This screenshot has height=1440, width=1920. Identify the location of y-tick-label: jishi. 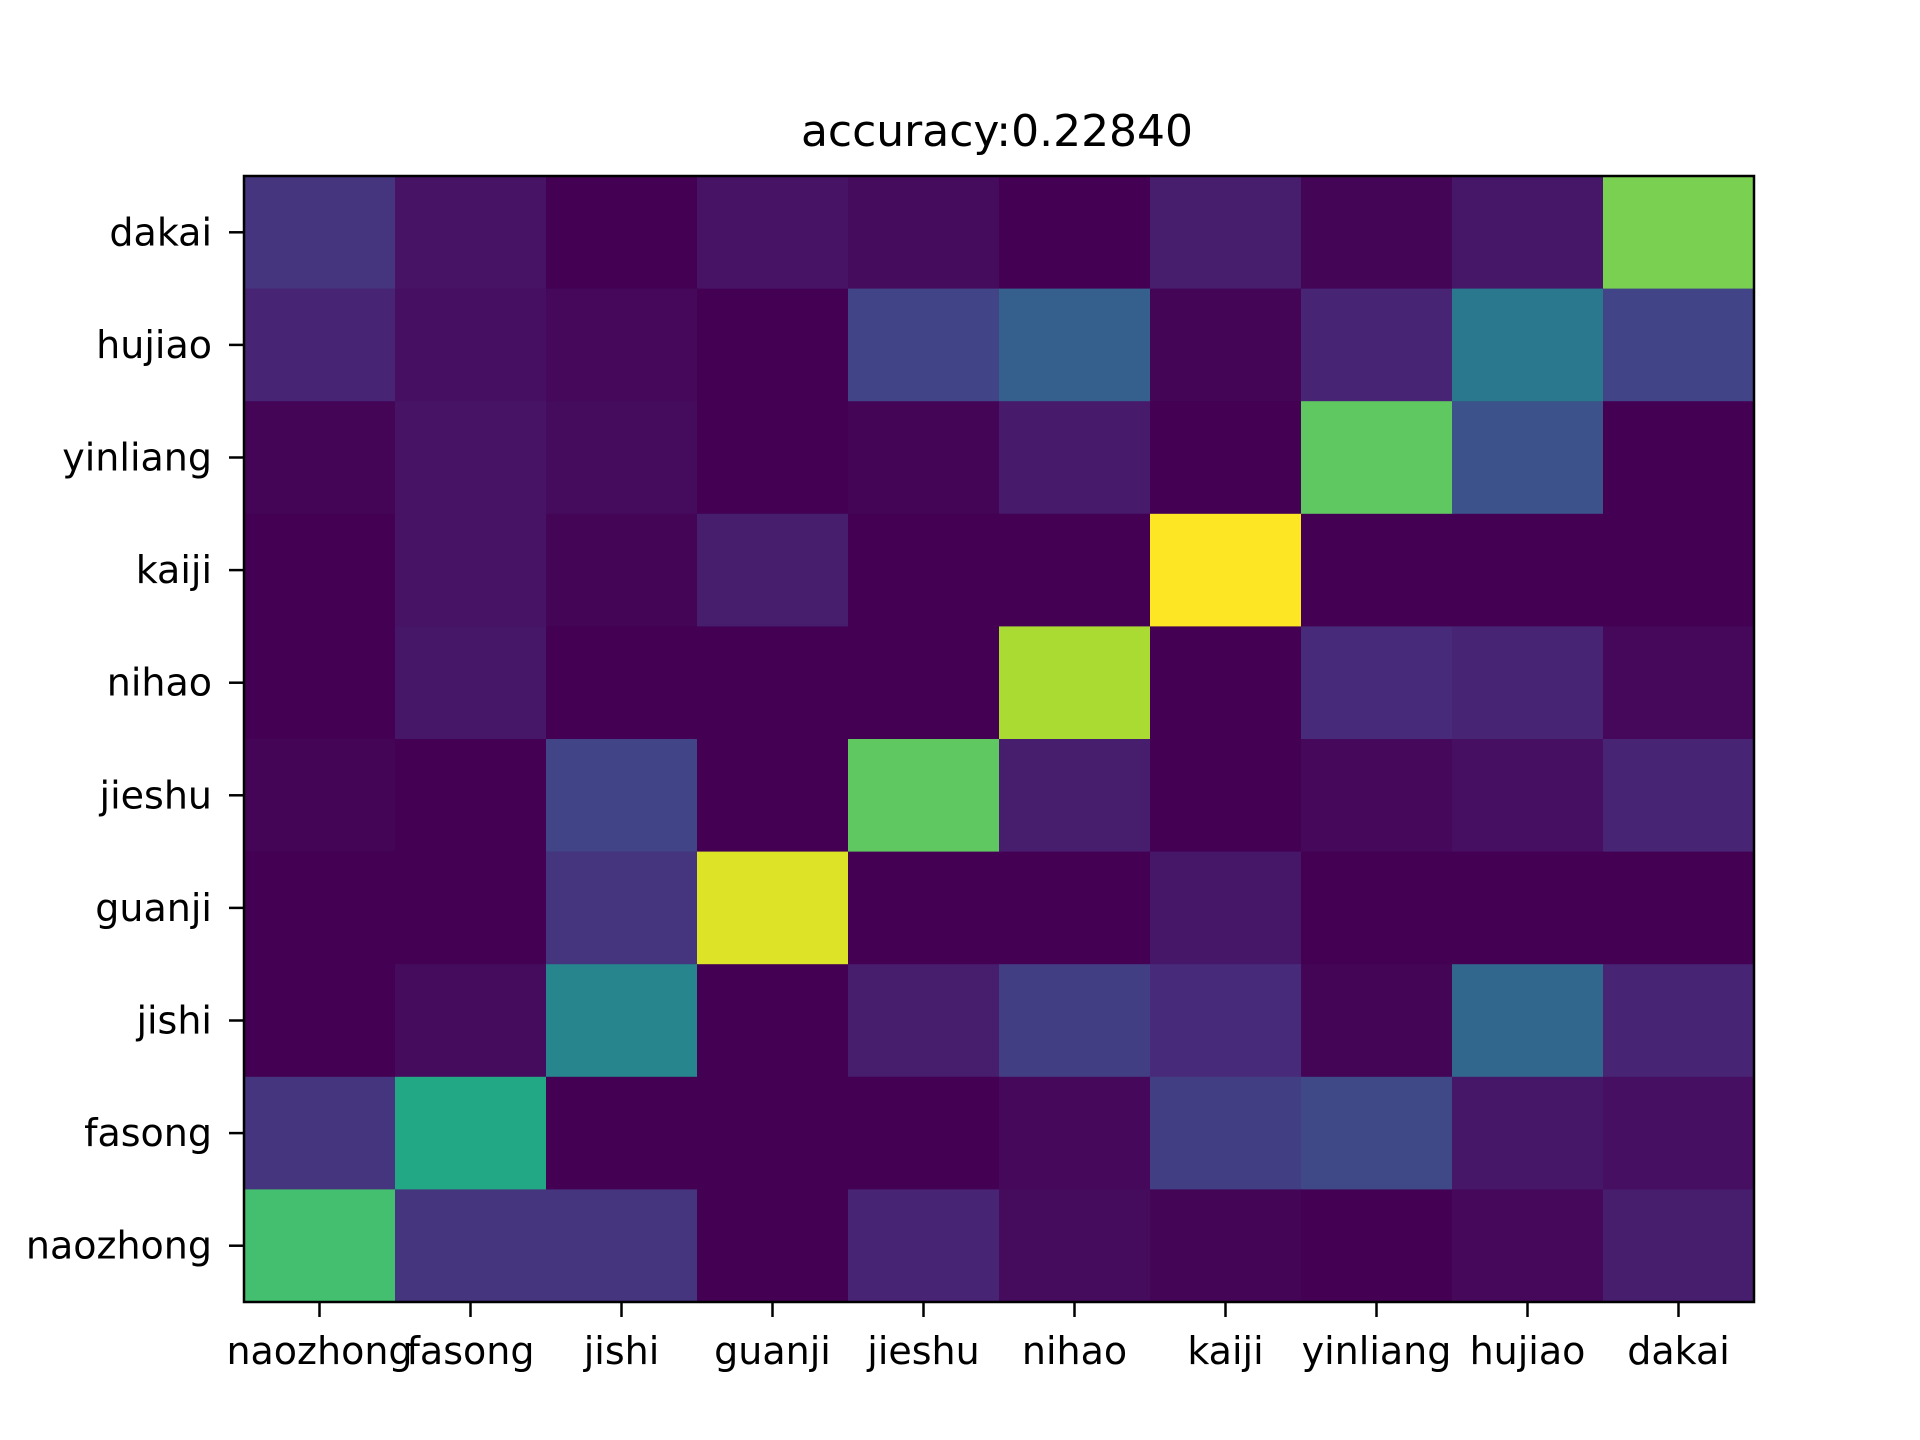
(173, 1021).